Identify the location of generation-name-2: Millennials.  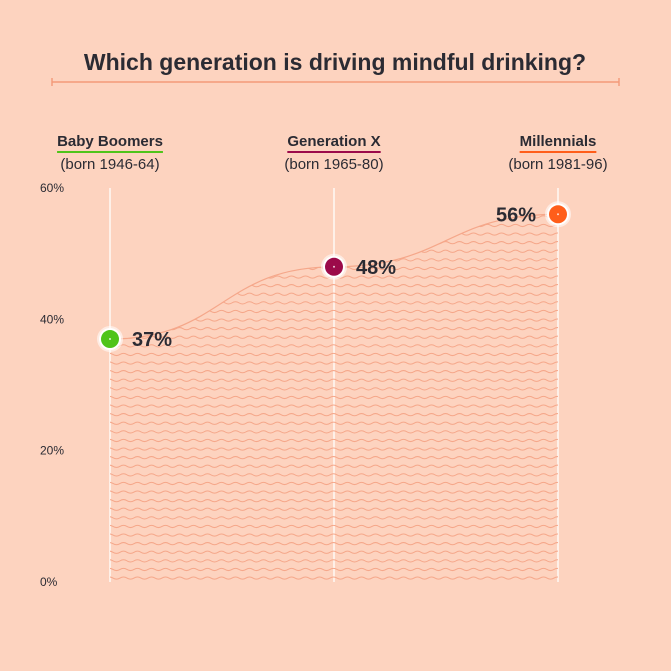
(558, 141).